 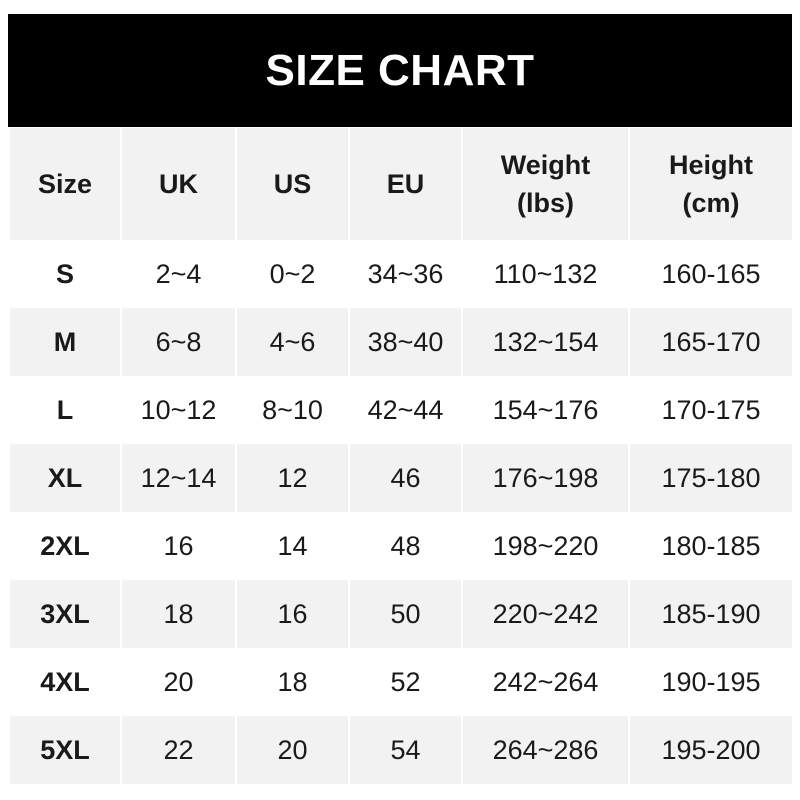 What do you see at coordinates (405, 342) in the screenshot?
I see `table-cell: 38~40` at bounding box center [405, 342].